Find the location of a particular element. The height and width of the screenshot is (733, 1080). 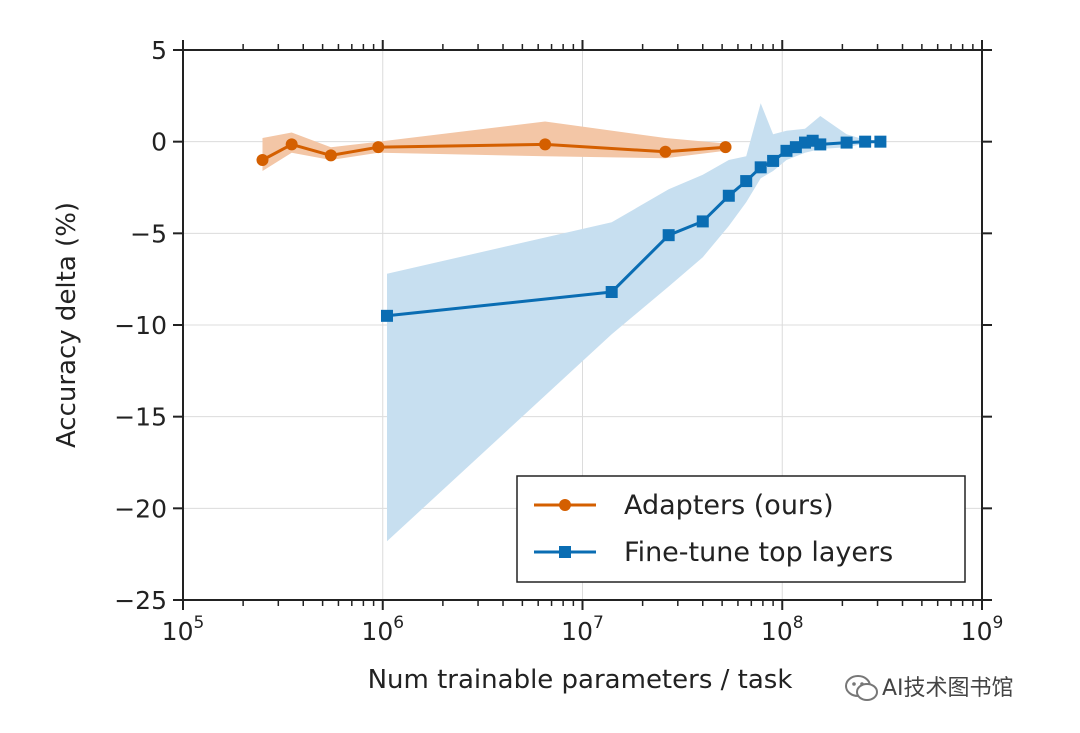

wechat-logo-icon is located at coordinates (861, 688).